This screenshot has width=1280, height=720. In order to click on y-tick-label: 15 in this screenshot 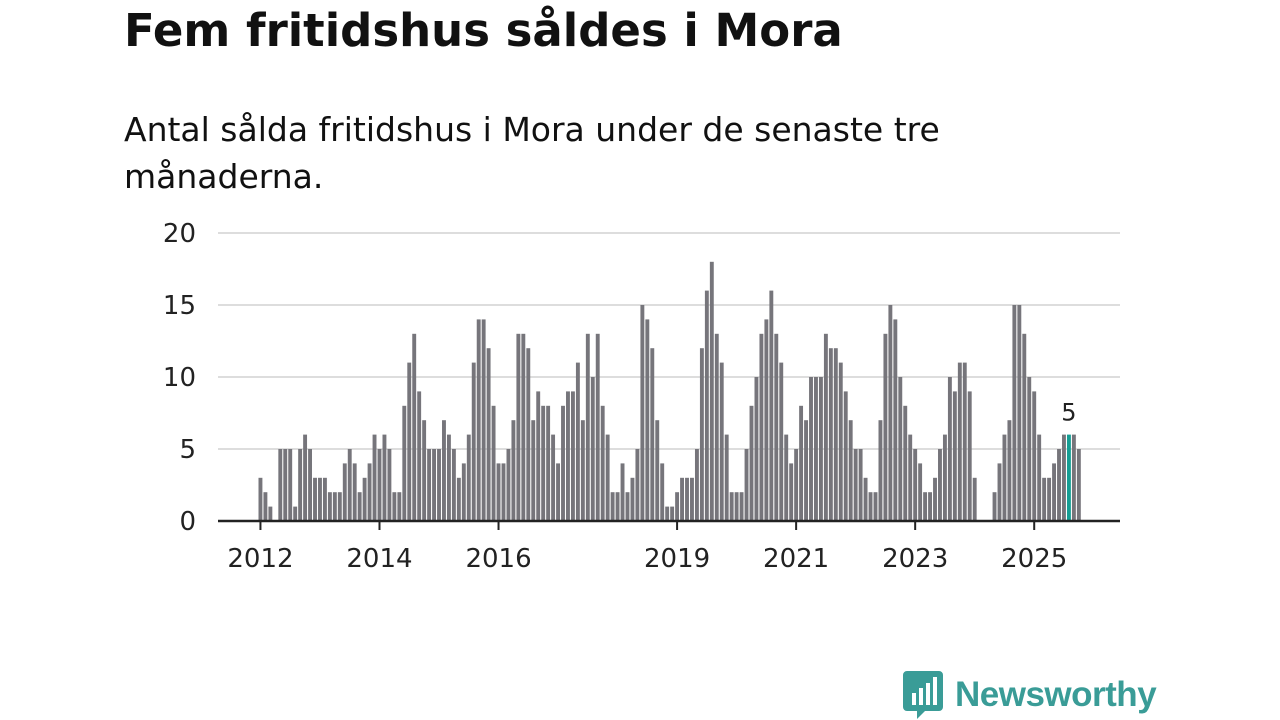, I will do `click(179, 306)`.